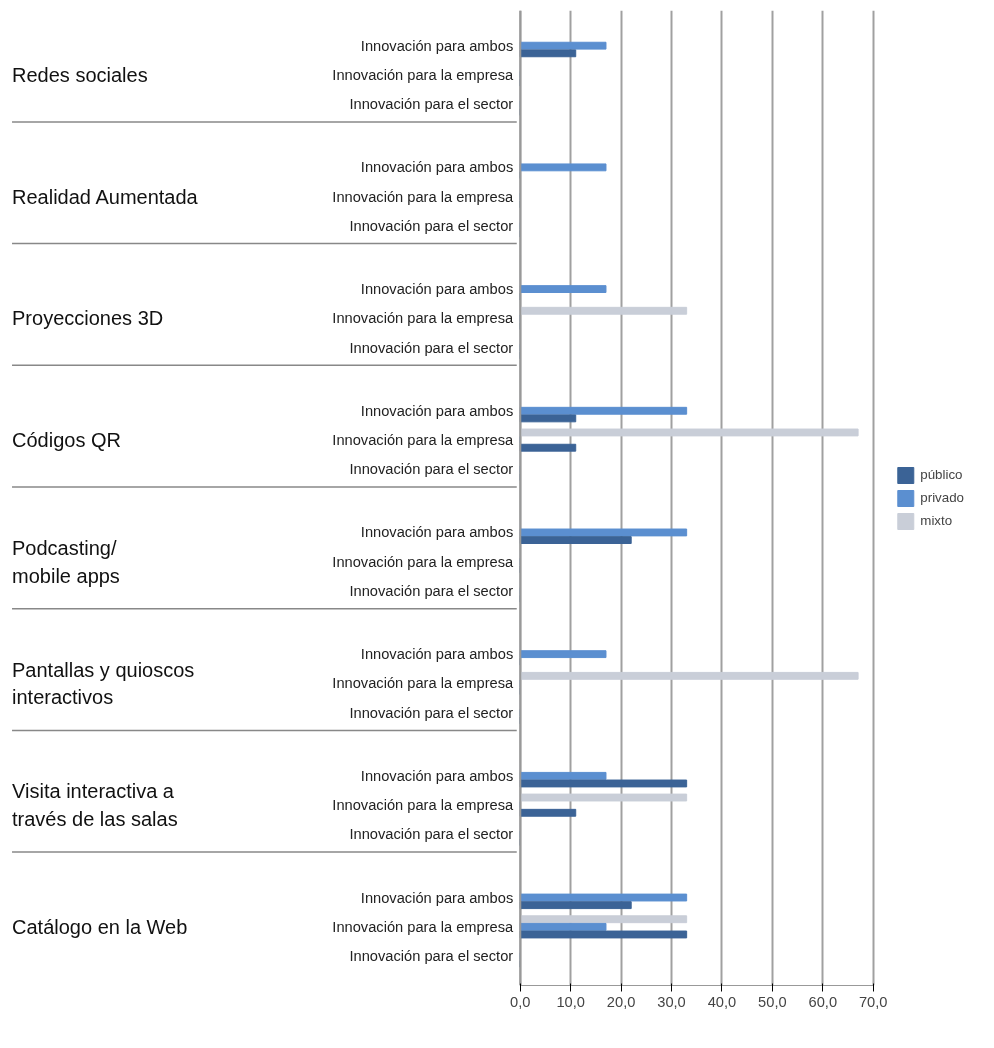 This screenshot has height=1048, width=994. What do you see at coordinates (100, 926) in the screenshot?
I see `text: Catálogo en la Web` at bounding box center [100, 926].